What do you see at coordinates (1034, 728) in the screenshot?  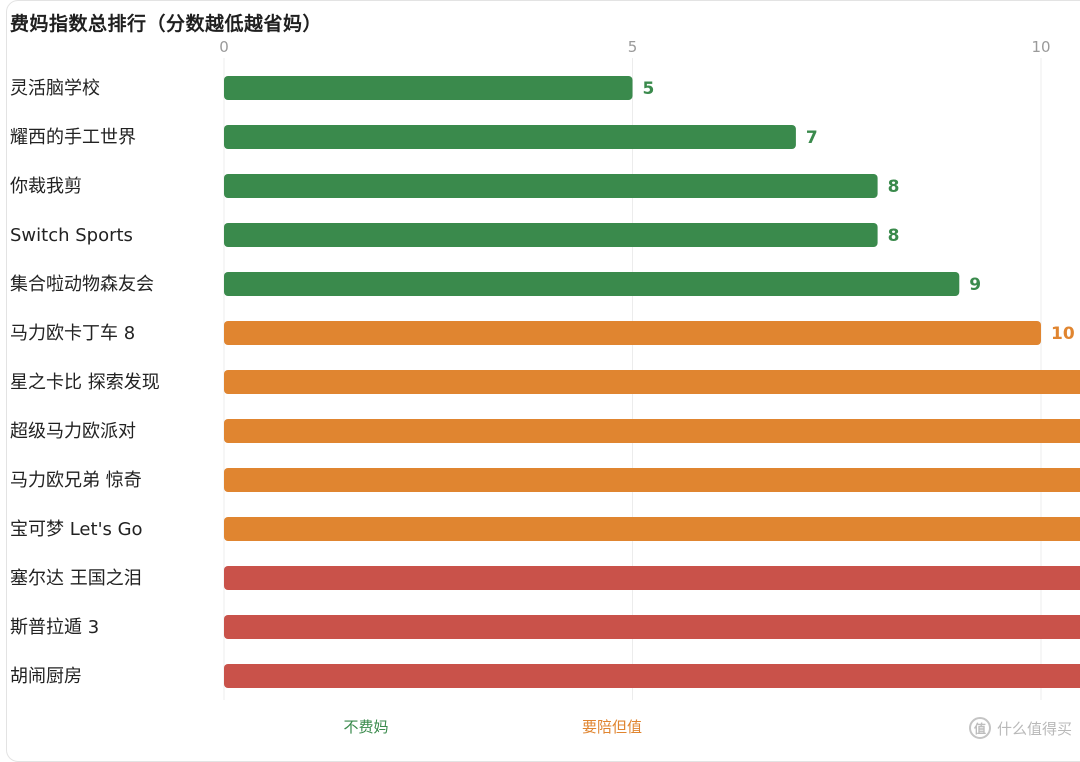 I see `watermark-text: 什么值得买` at bounding box center [1034, 728].